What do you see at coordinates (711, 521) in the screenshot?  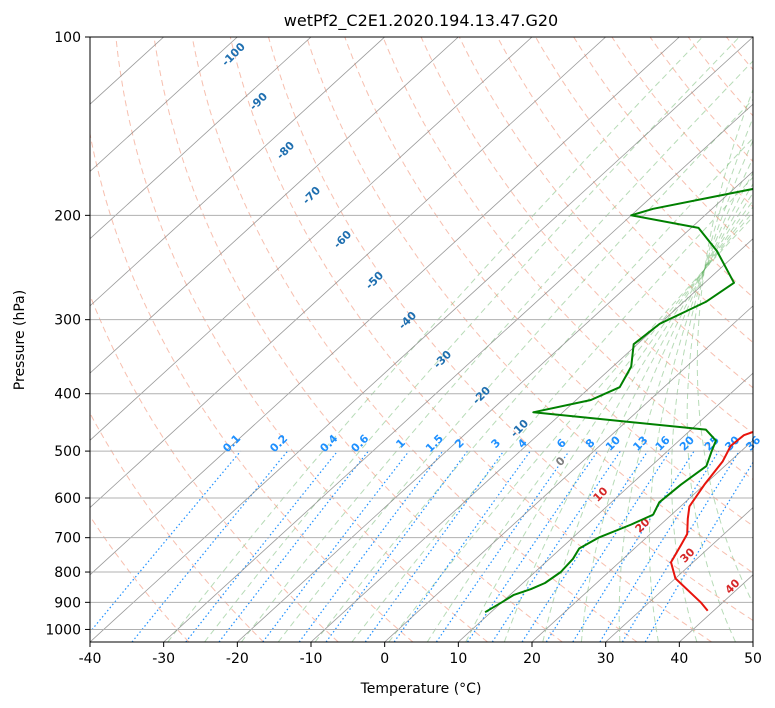 I see `temperature-profile` at bounding box center [711, 521].